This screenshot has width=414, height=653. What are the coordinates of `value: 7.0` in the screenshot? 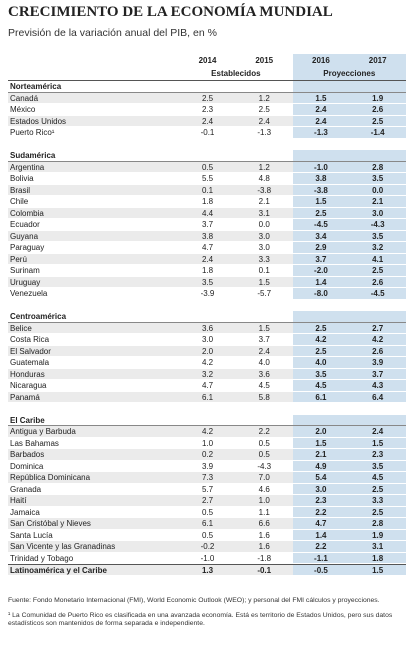 It's located at (264, 477).